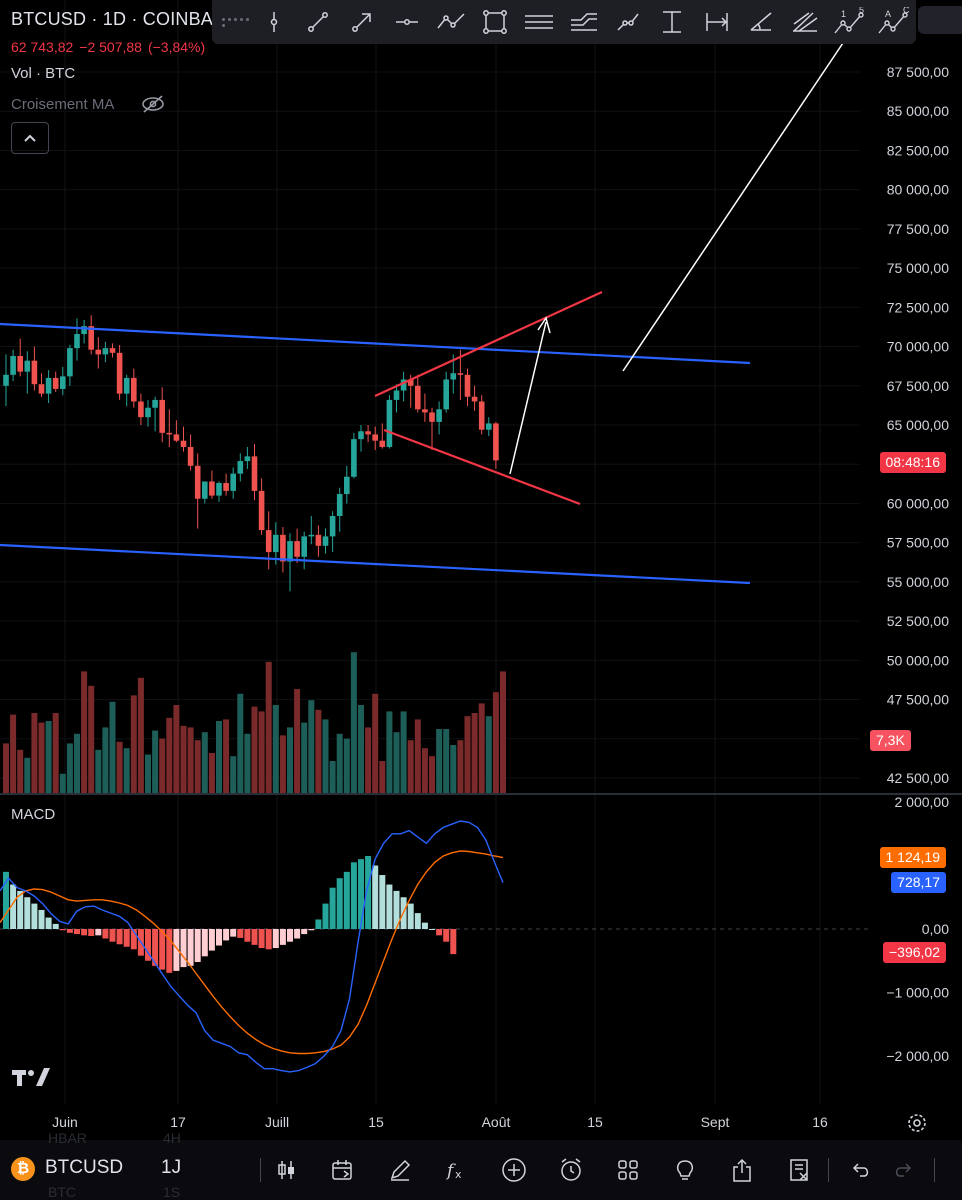  I want to click on layouts-icon, so click(628, 1170).